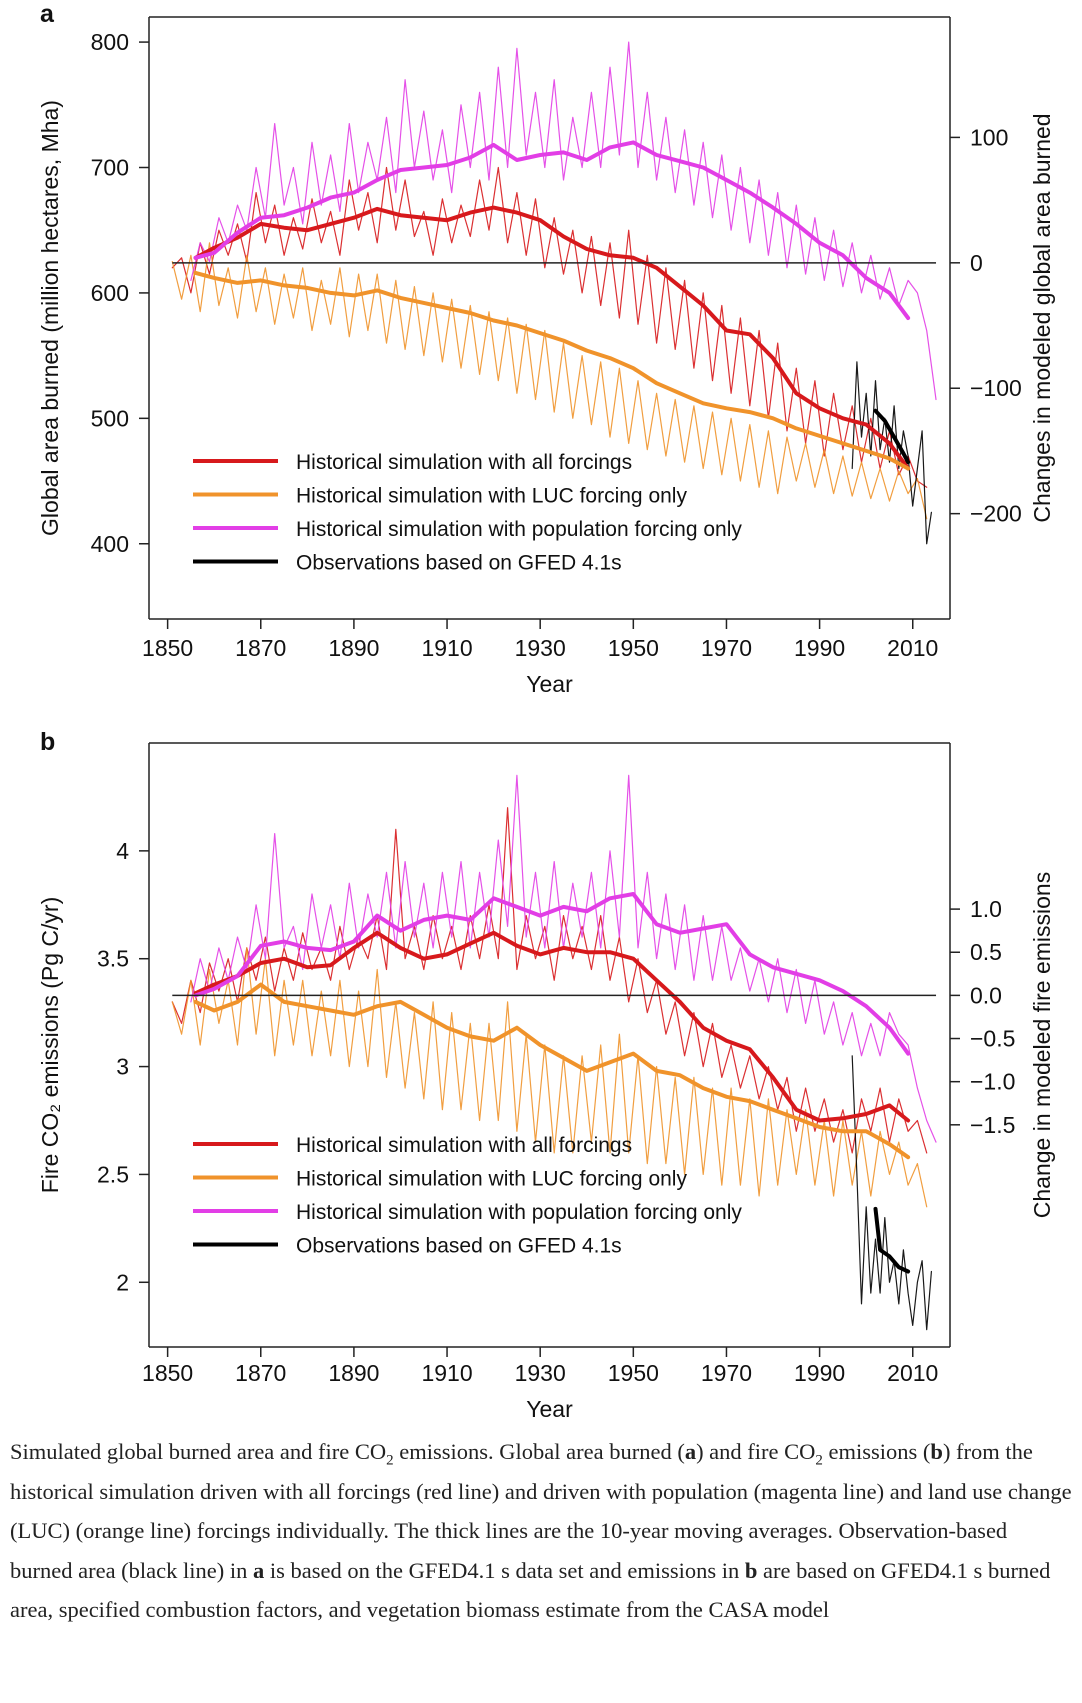 The height and width of the screenshot is (1703, 1082). What do you see at coordinates (50, 1045) in the screenshot?
I see `y-axis-label: Fire CO₂ emissions (Pg C/yr)` at bounding box center [50, 1045].